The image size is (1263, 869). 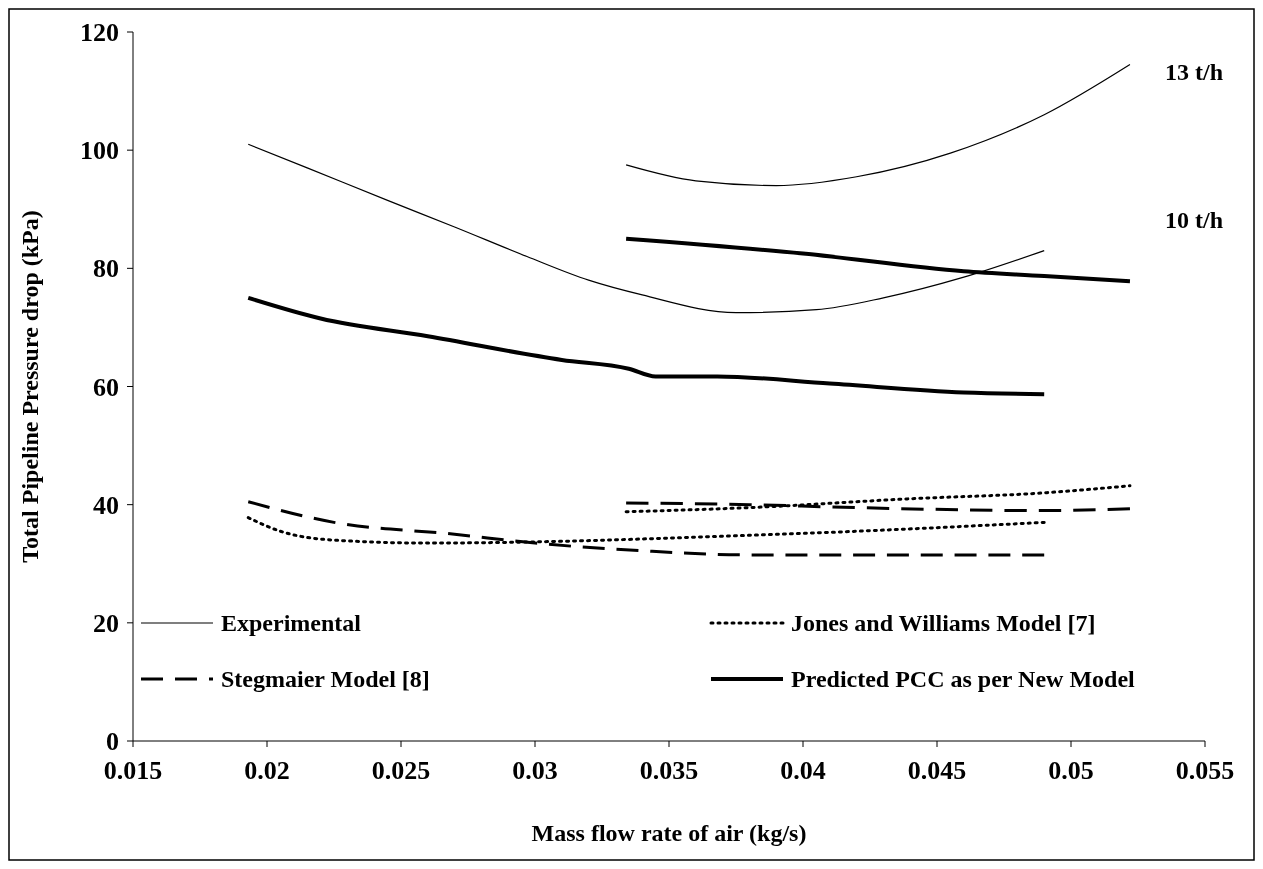 What do you see at coordinates (401, 770) in the screenshot?
I see `x-tick-label: 0.025` at bounding box center [401, 770].